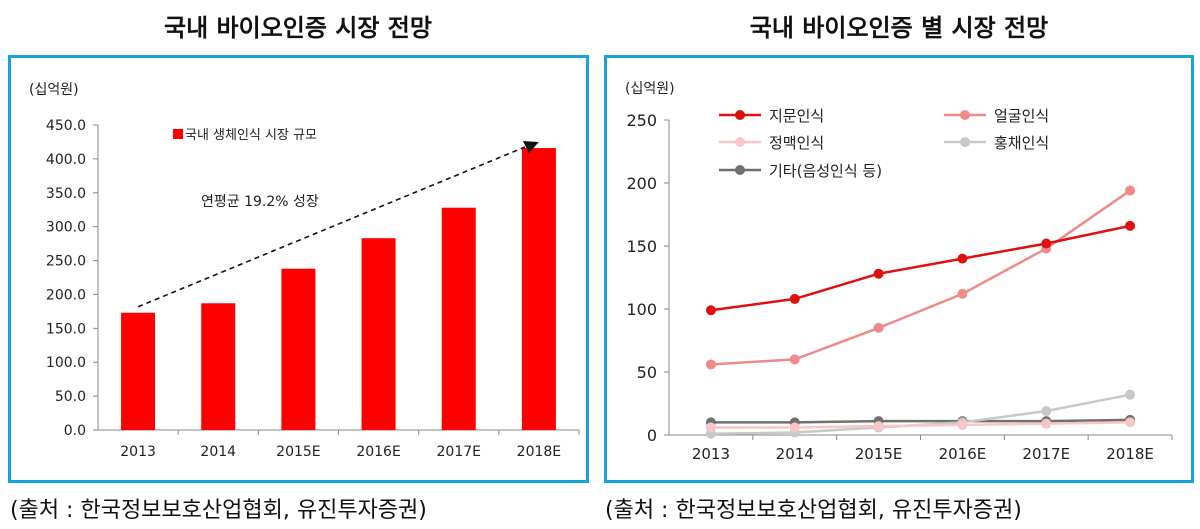  Describe the element at coordinates (66, 194) in the screenshot. I see `y-tick-label: 350.0` at that location.